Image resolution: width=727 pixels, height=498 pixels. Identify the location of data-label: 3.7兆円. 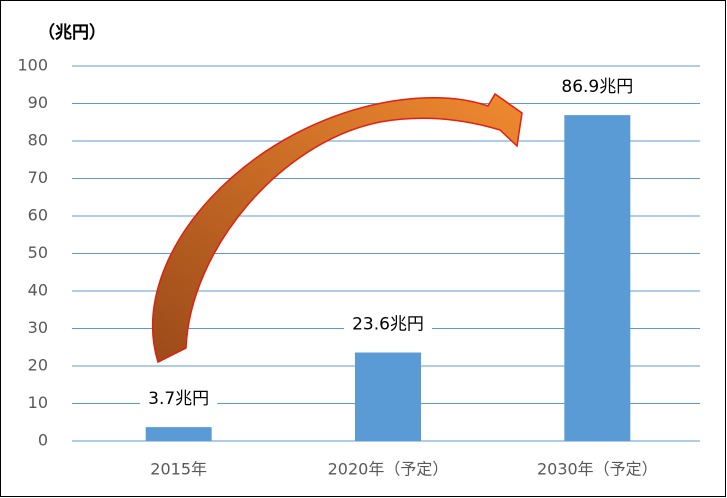
(178, 399).